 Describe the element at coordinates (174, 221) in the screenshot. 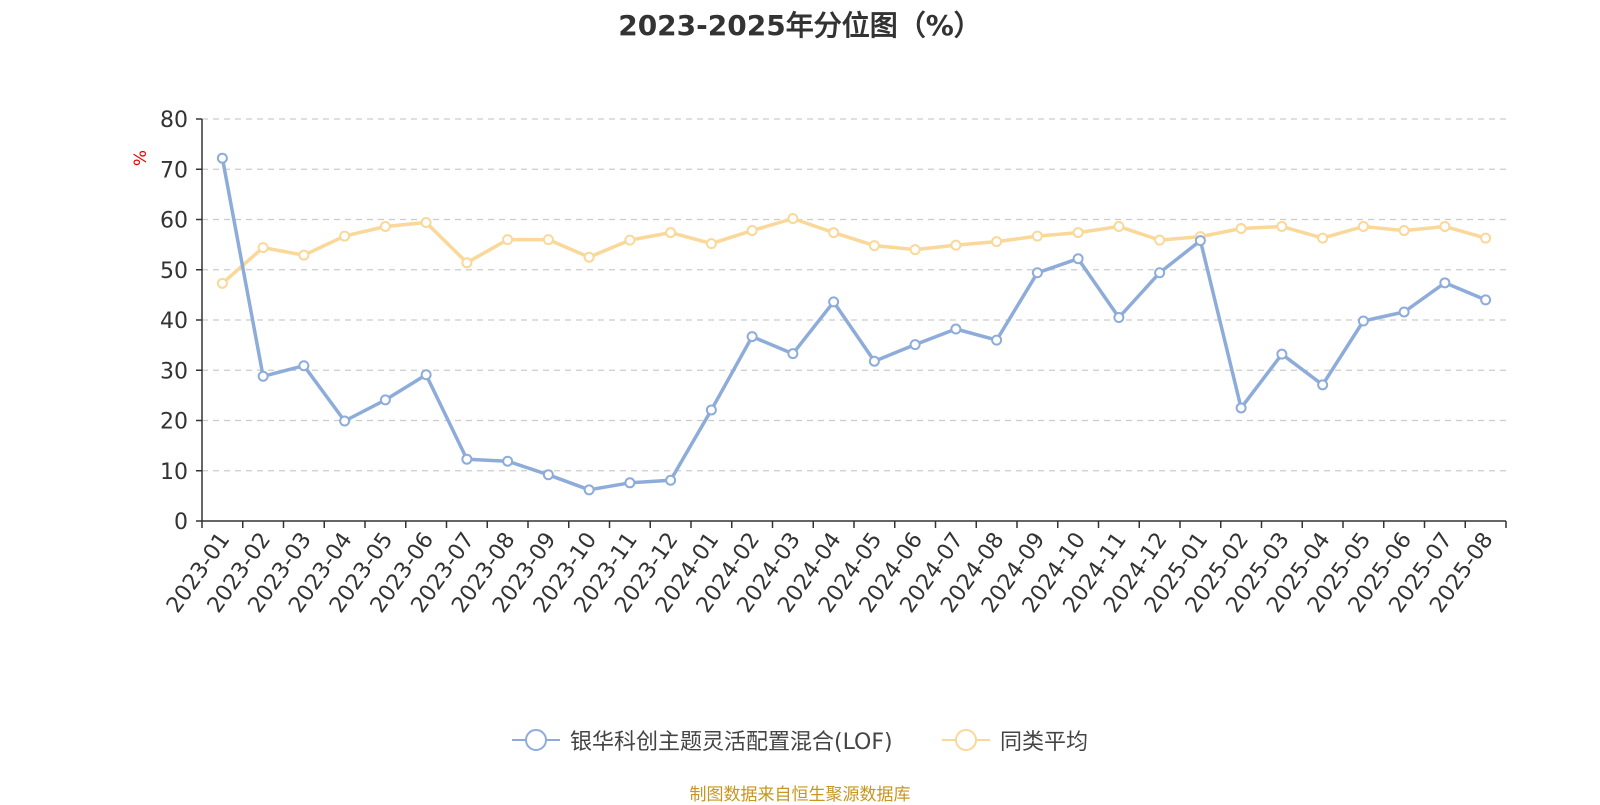

I see `y-tick-label: 60` at that location.